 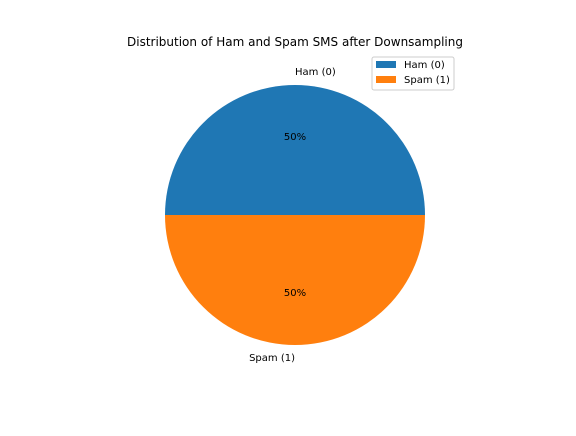 I want to click on percent-labels: 50% 50%, so click(x=295, y=215).